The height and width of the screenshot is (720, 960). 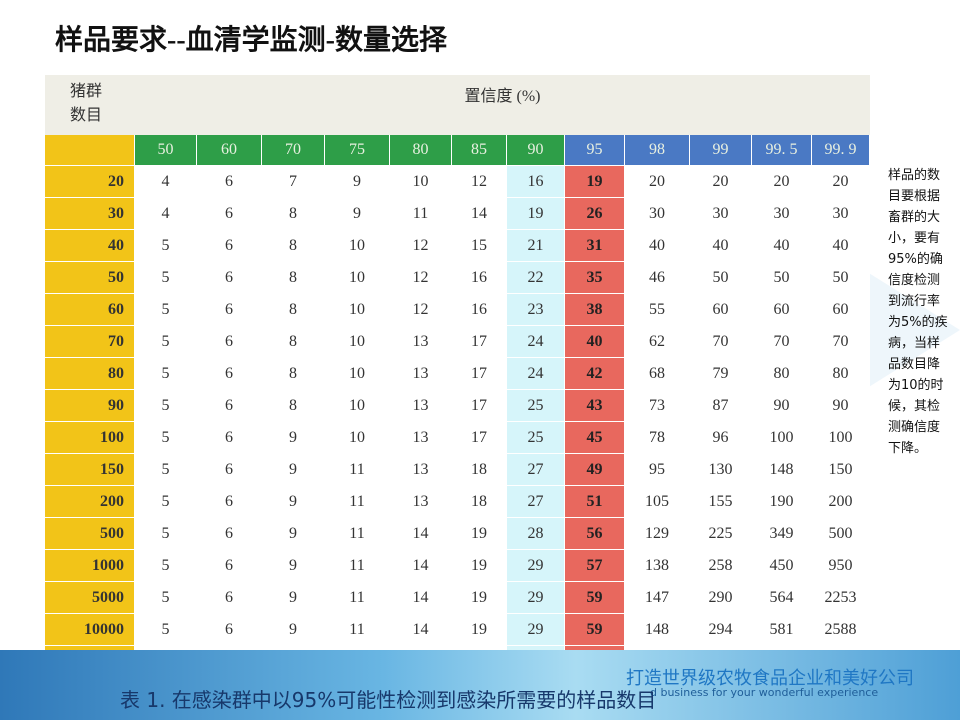 What do you see at coordinates (90, 406) in the screenshot?
I see `herd-size: 90` at bounding box center [90, 406].